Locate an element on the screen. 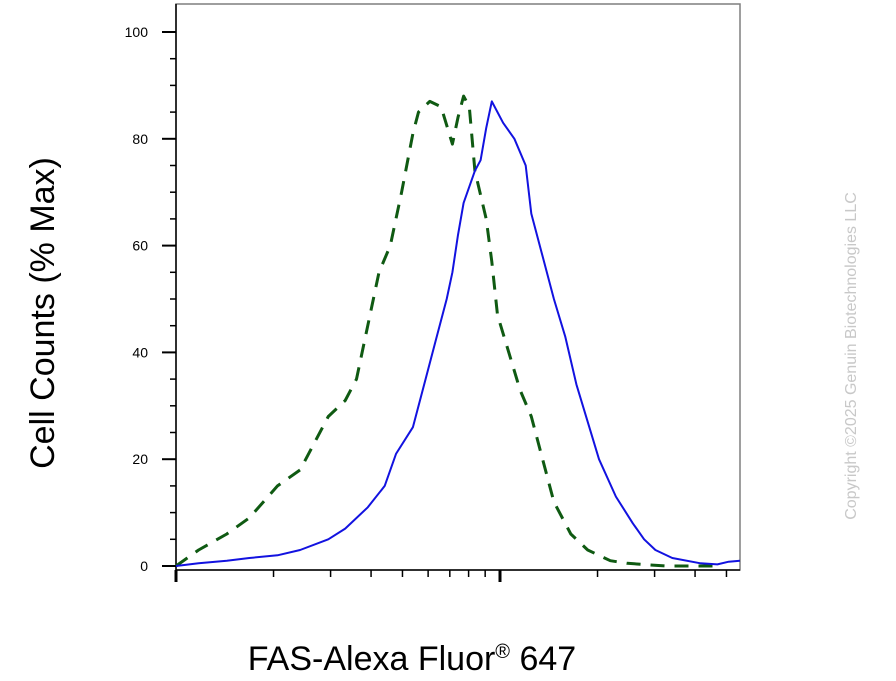 The height and width of the screenshot is (681, 896). y-tick-label: 60 is located at coordinates (140, 246).